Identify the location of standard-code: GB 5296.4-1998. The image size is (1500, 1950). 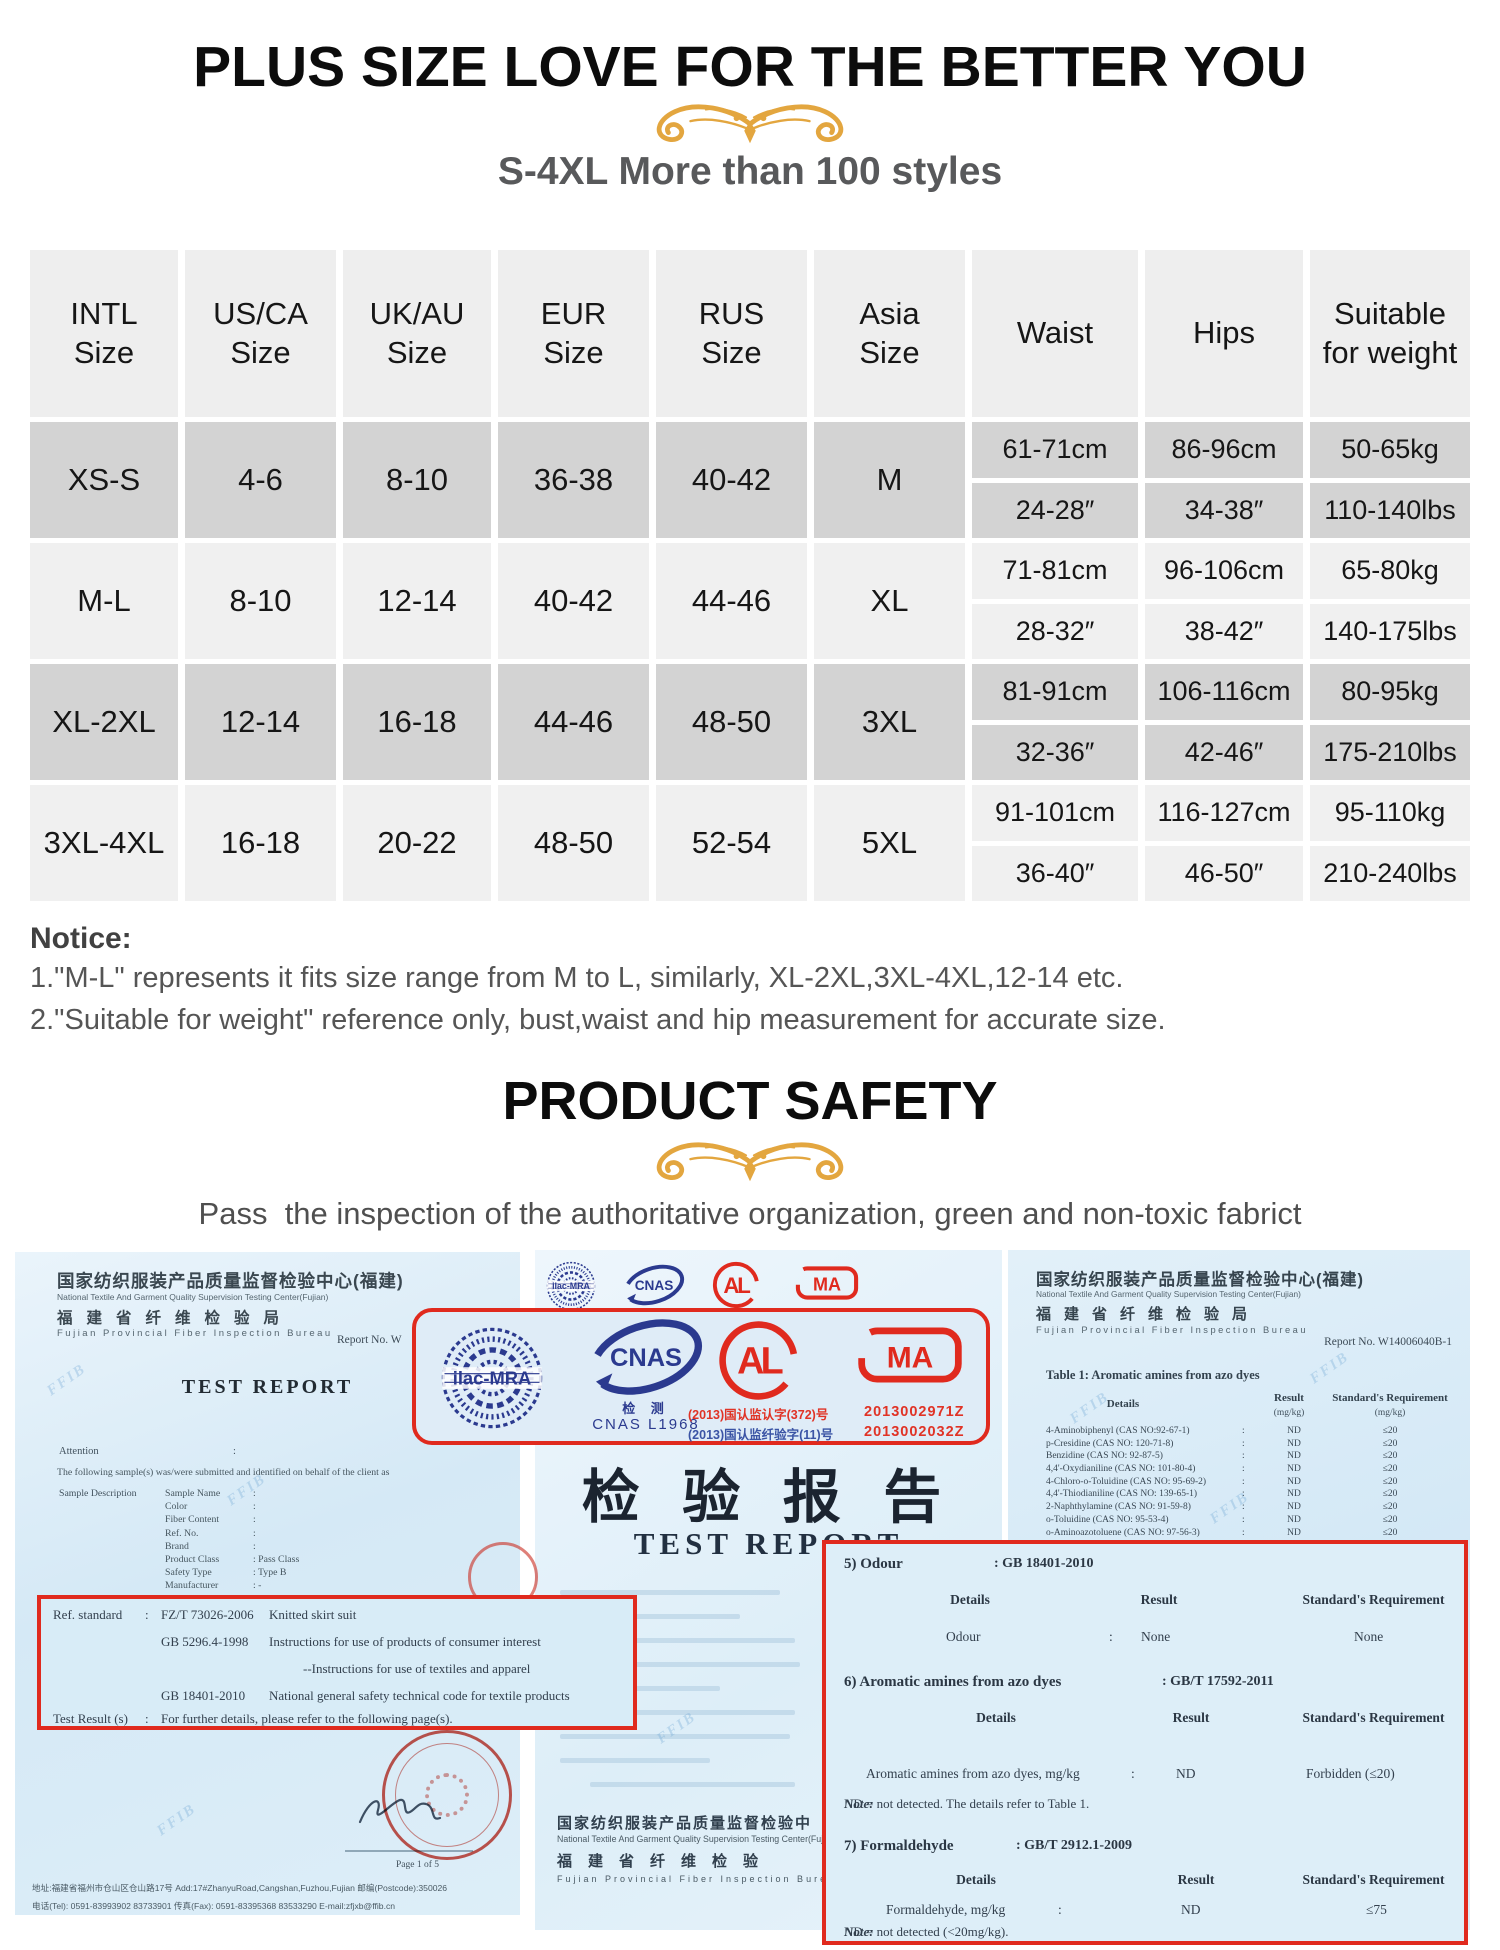
(205, 1641).